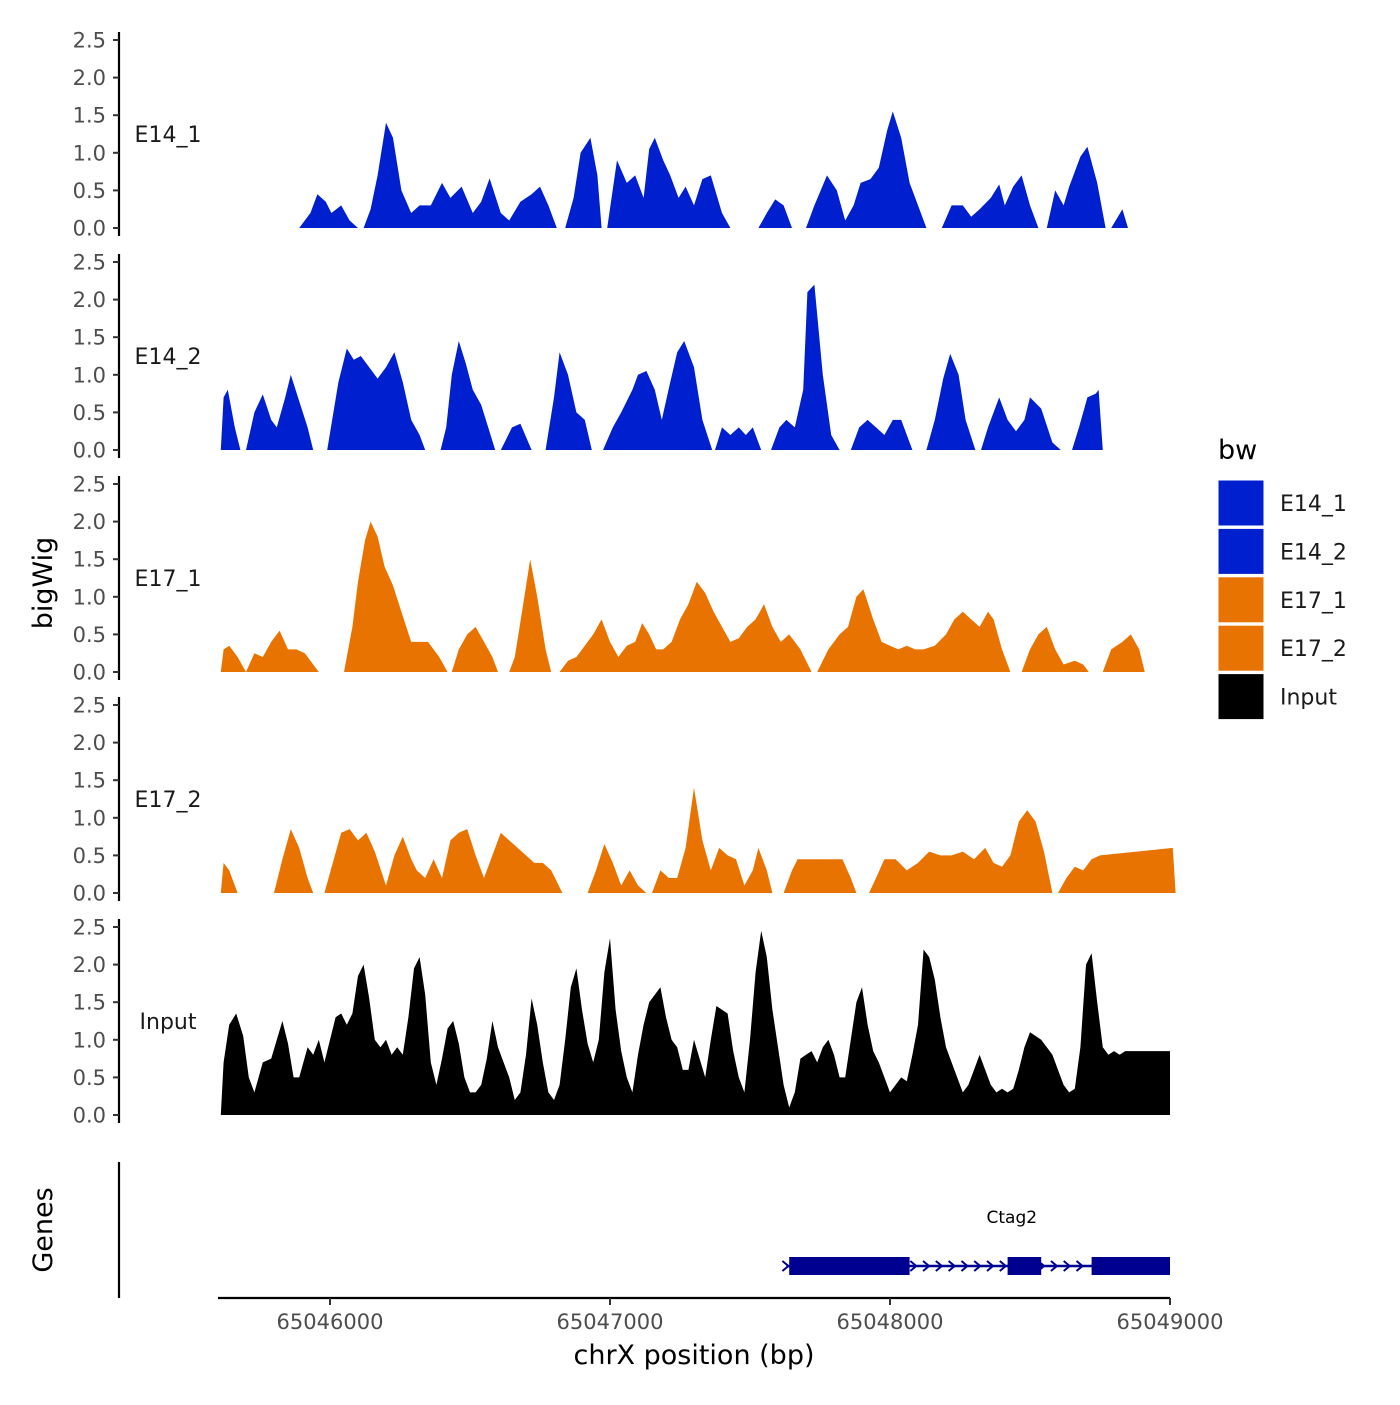 The height and width of the screenshot is (1405, 1400). I want to click on y-tick-label-e14-2-4: 2.0, so click(89, 300).